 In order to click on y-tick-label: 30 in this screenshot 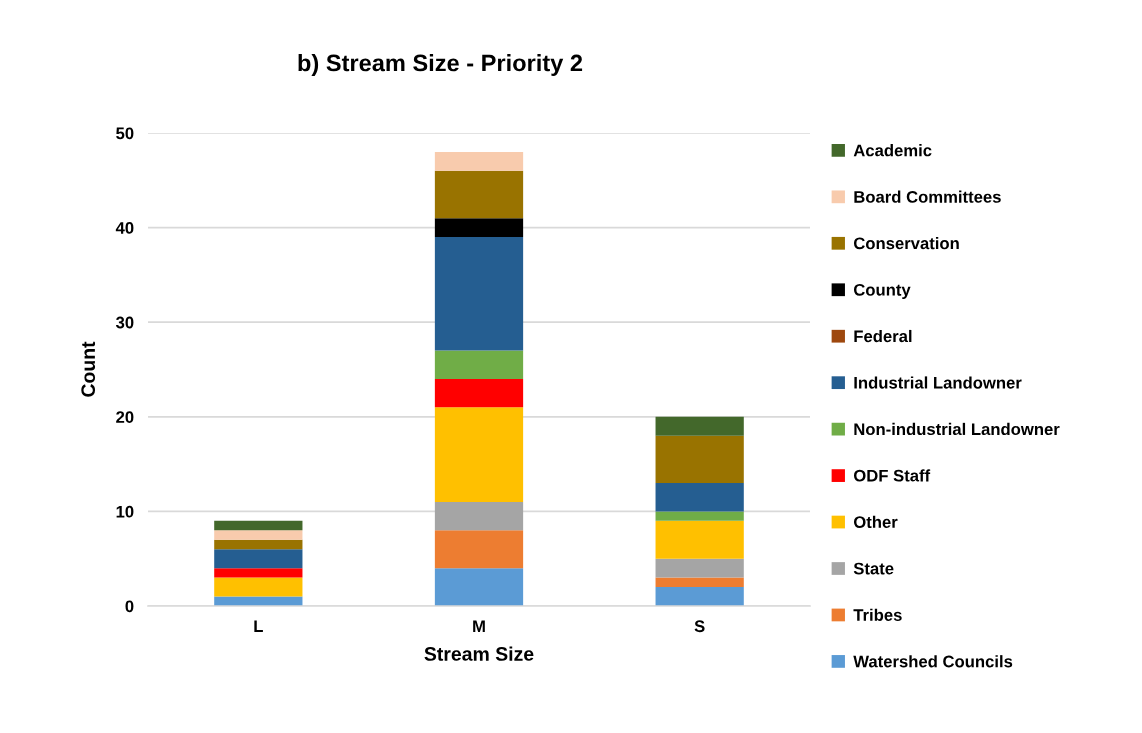, I will do `click(124, 322)`.